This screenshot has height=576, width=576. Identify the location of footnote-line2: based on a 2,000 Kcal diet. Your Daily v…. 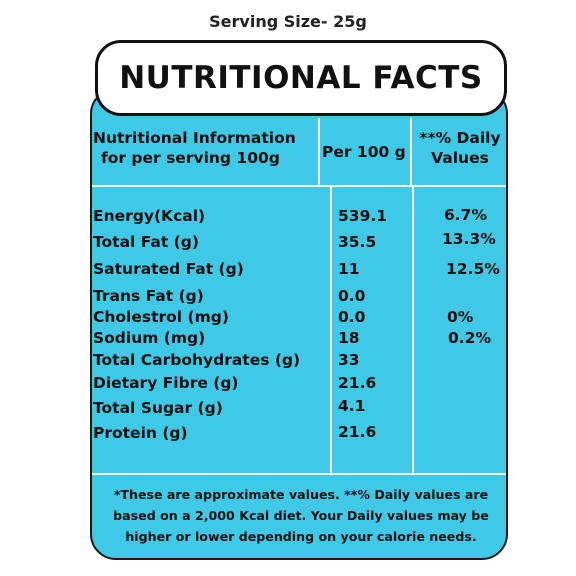
(301, 515).